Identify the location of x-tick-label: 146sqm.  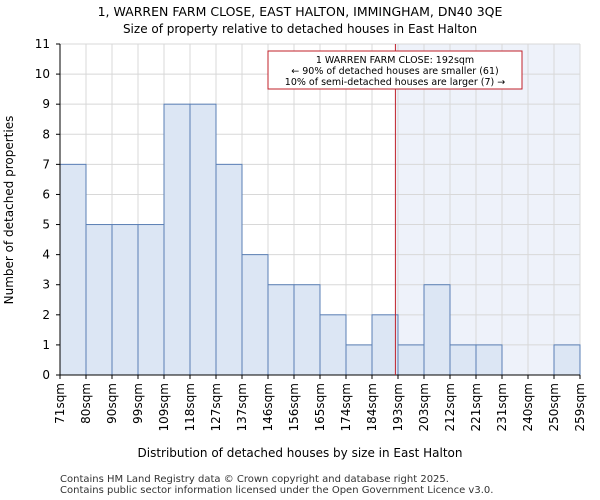
(268, 407).